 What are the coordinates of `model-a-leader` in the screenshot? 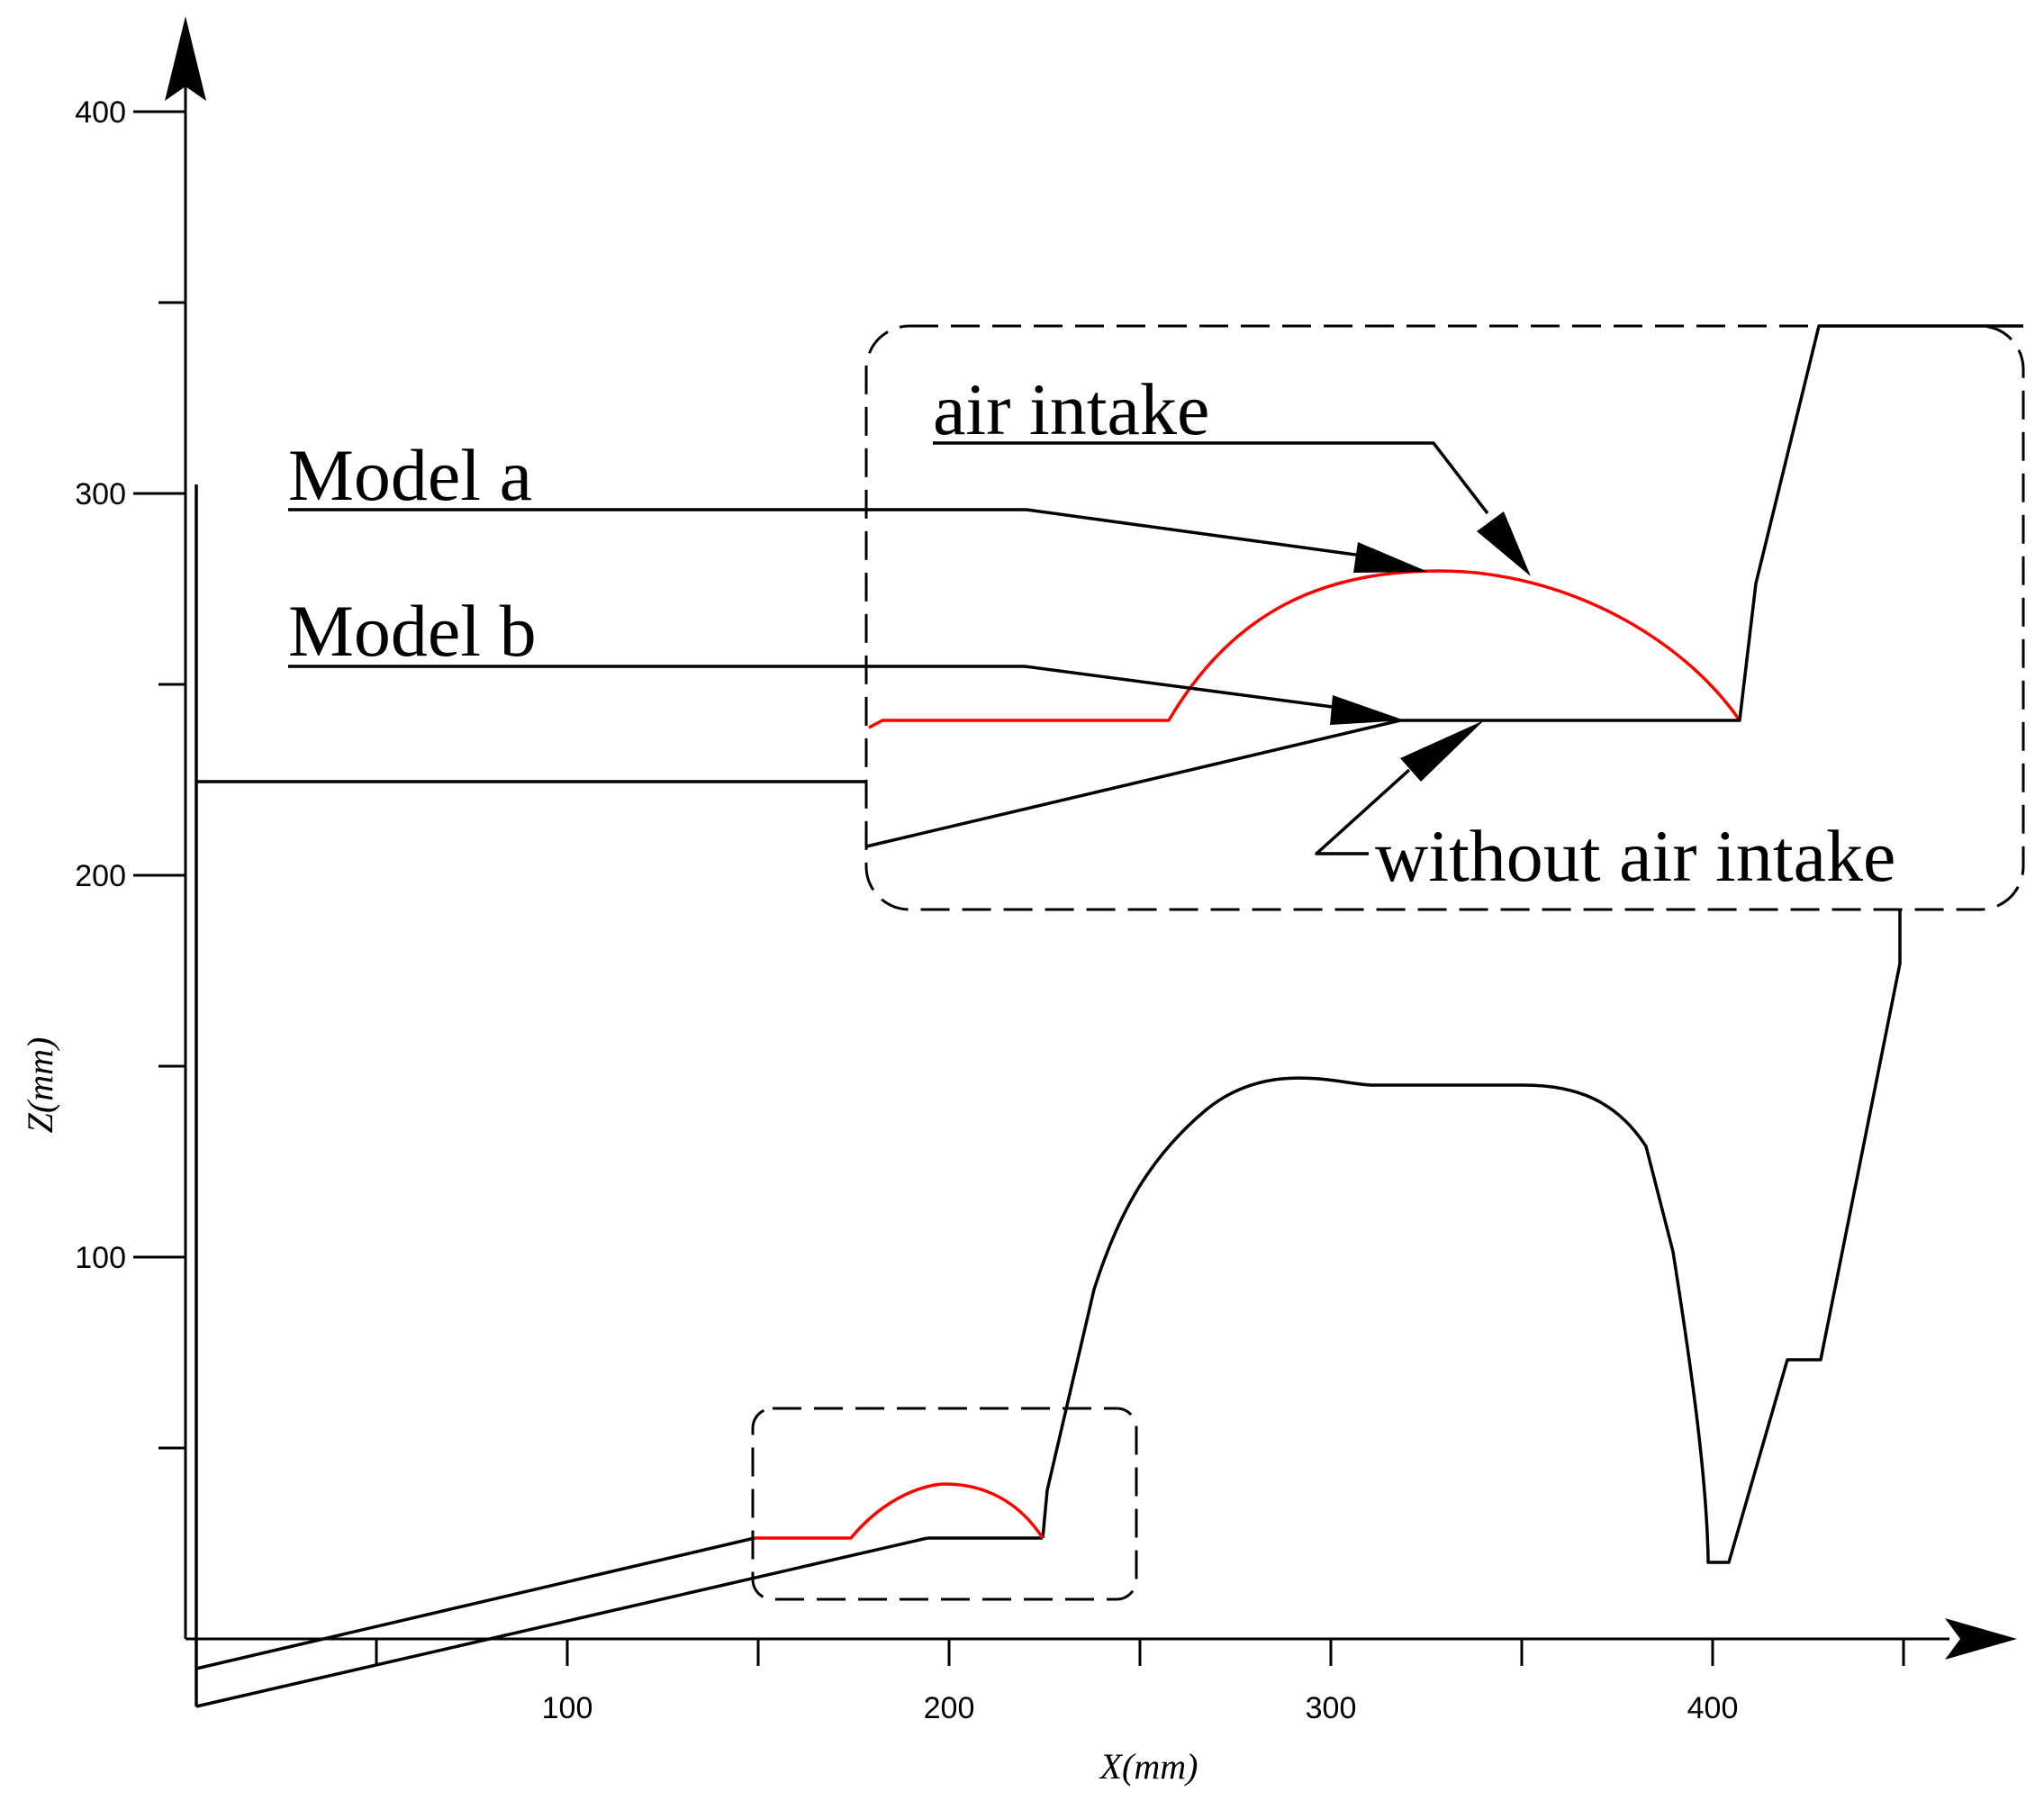 It's located at (829, 533).